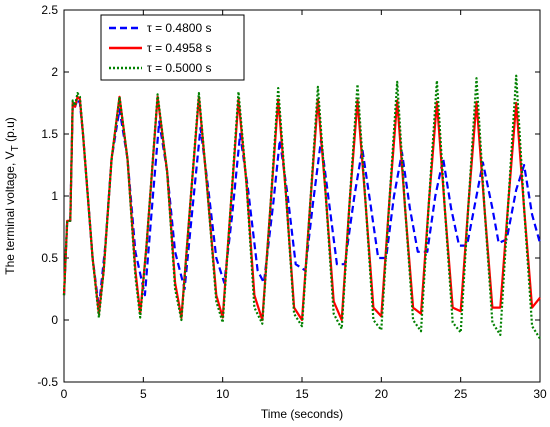 The height and width of the screenshot is (427, 550). Describe the element at coordinates (49, 134) in the screenshot. I see `y-tick-label: 1.5` at that location.